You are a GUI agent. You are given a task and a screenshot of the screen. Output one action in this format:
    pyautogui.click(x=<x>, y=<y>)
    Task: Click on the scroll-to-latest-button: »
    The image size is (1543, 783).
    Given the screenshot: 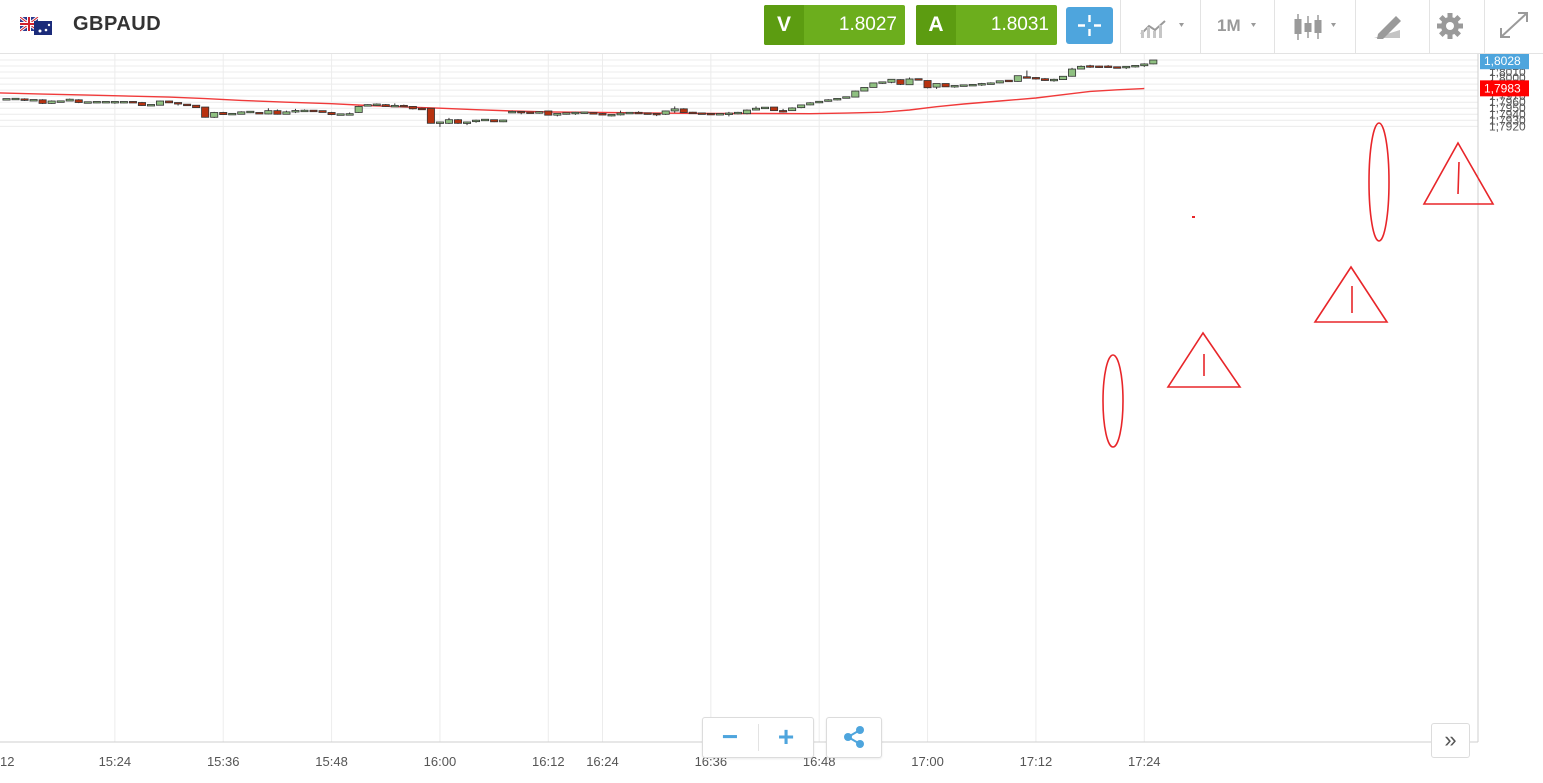 What is the action you would take?
    pyautogui.click(x=1450, y=740)
    